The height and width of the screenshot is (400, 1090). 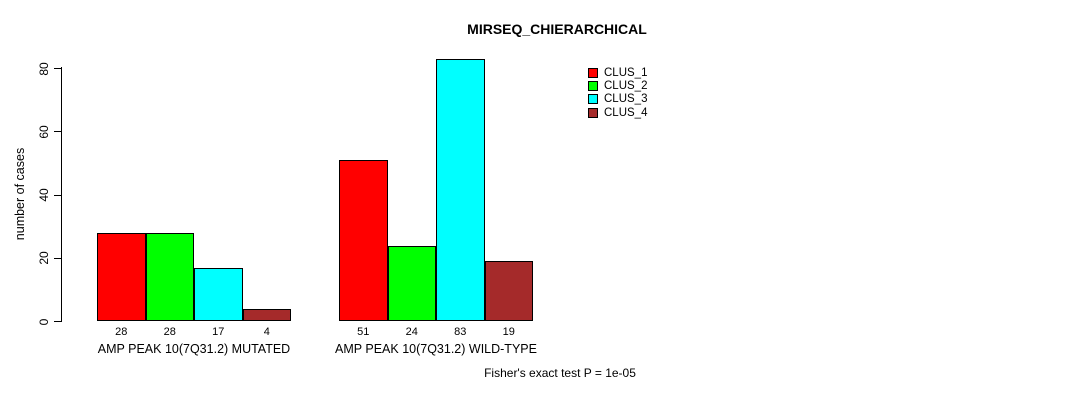 I want to click on bar-value-label: 4, so click(x=266, y=332).